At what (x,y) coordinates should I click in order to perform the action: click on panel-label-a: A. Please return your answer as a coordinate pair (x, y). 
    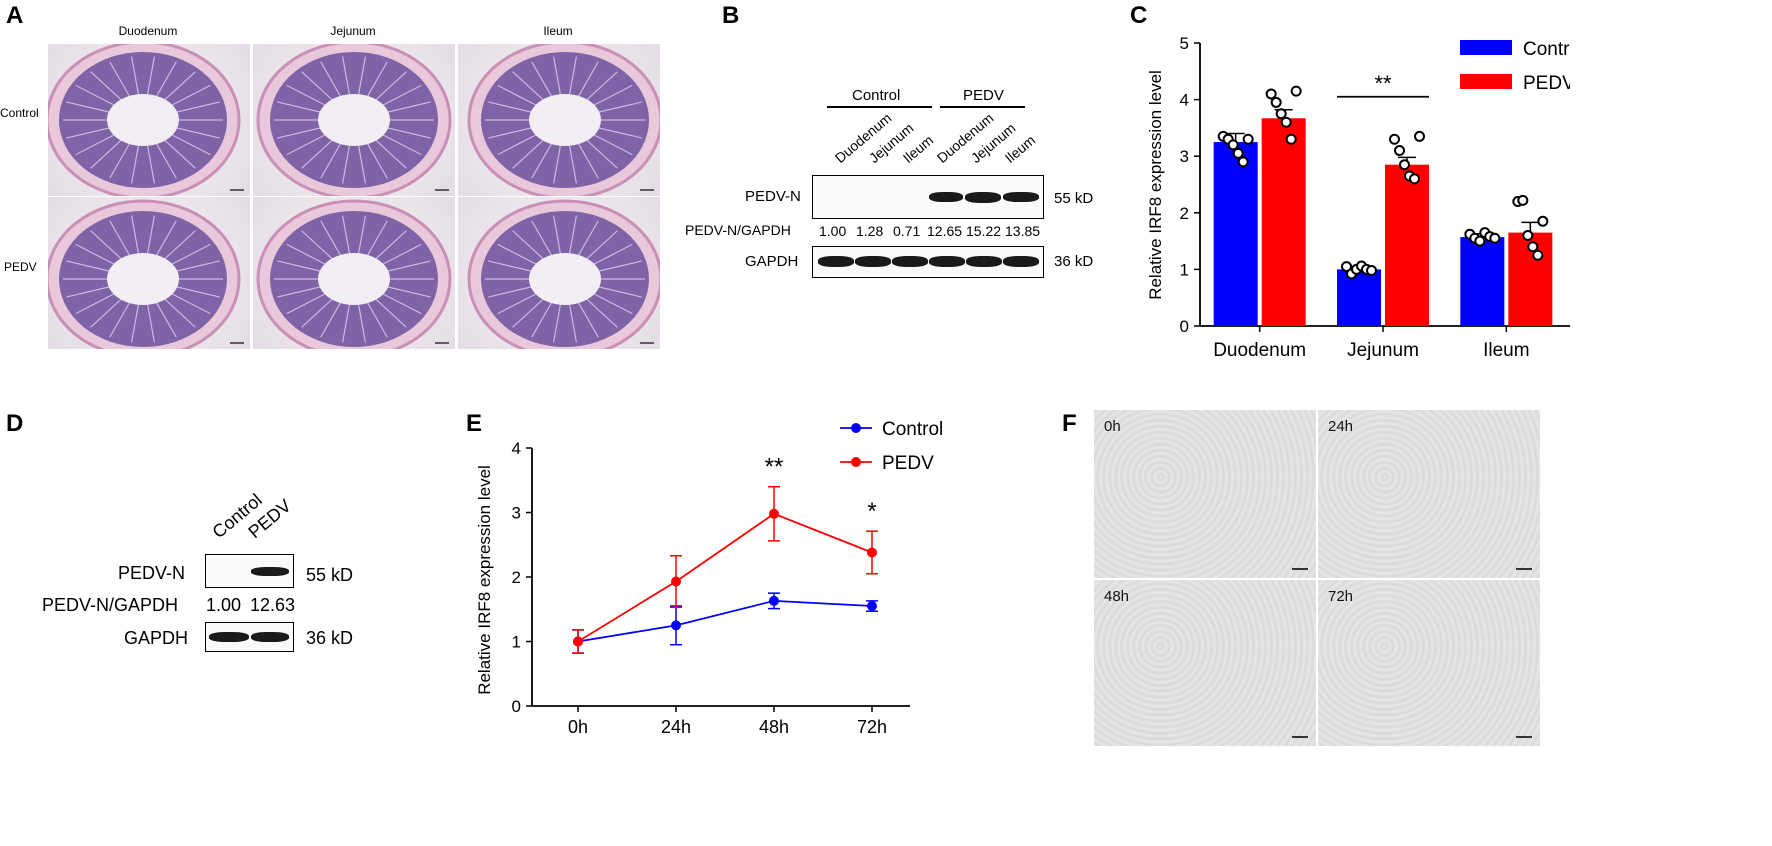
    Looking at the image, I should click on (15, 15).